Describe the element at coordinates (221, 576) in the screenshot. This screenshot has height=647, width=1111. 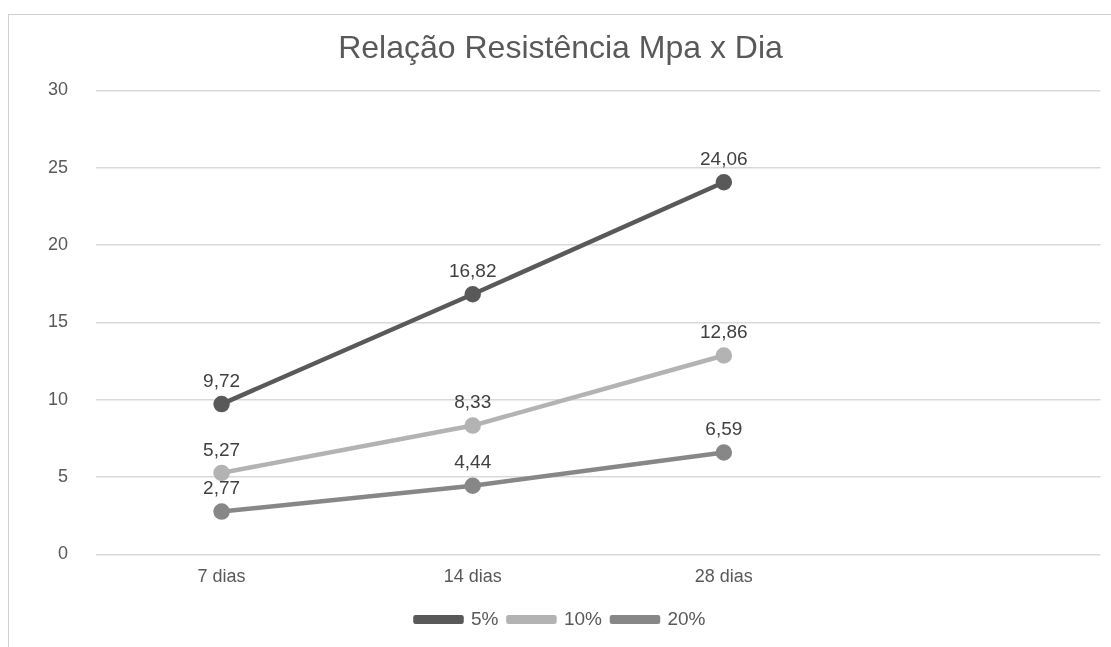
I see `x-tick-label: 7 dias` at that location.